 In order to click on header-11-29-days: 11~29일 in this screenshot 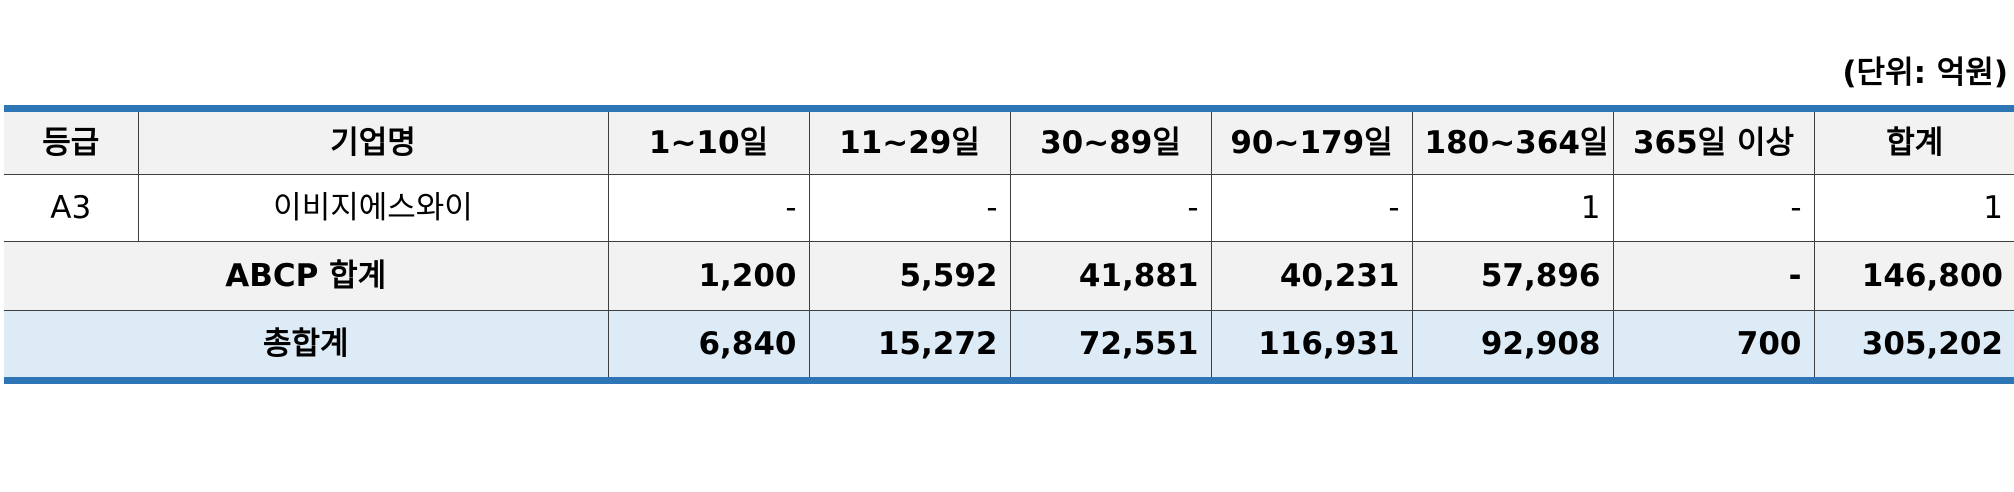, I will do `click(909, 143)`.